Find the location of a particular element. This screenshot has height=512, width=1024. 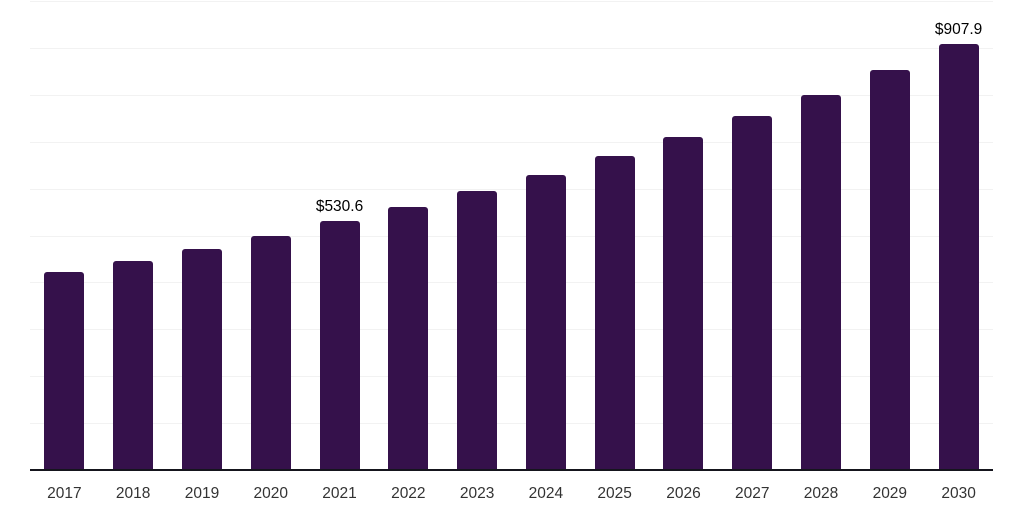

x-tick-2029: 2029 is located at coordinates (890, 493).